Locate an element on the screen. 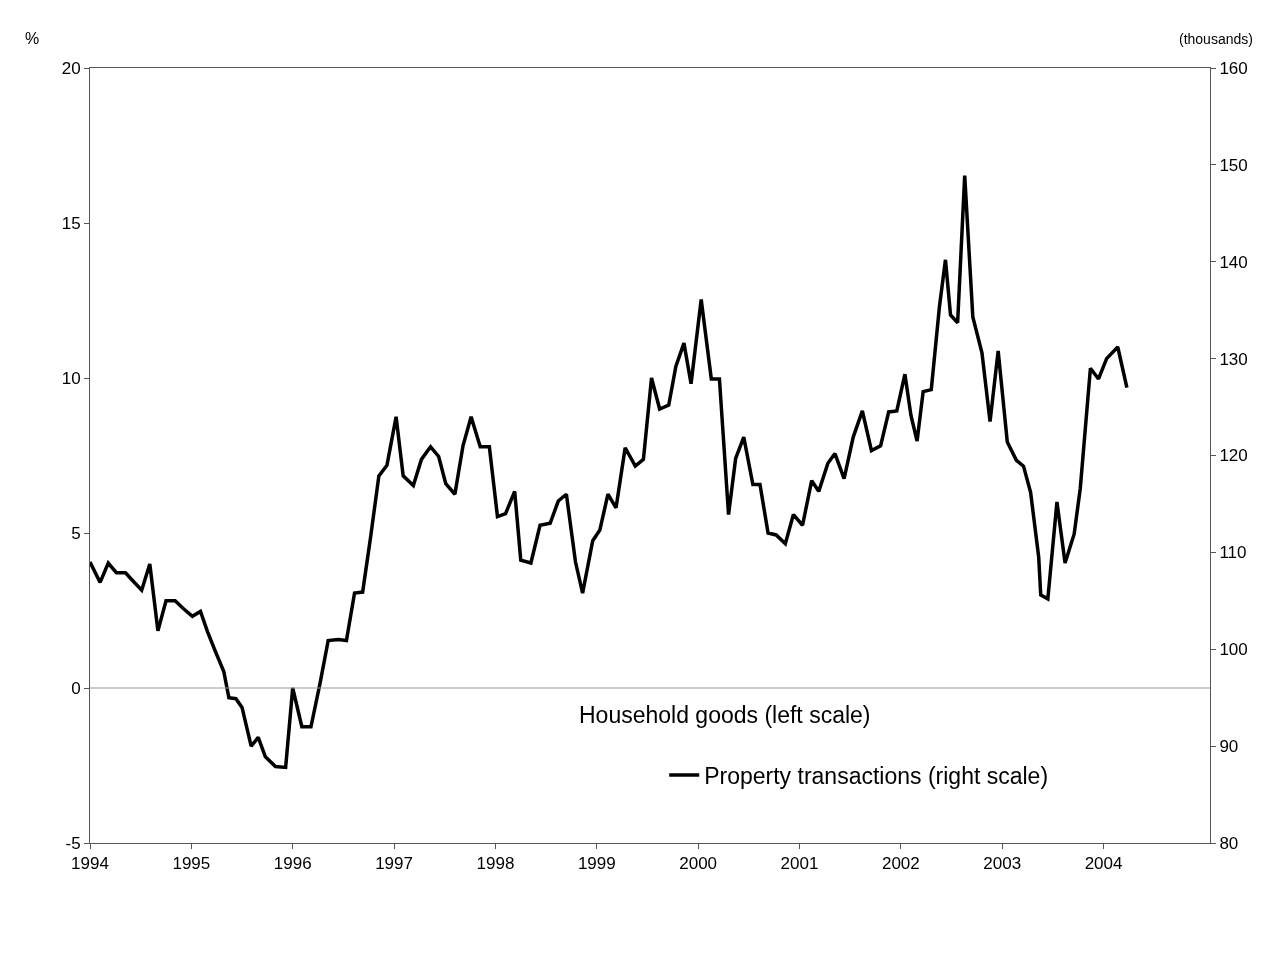 This screenshot has height=953, width=1277. y2-tick-label: 120 is located at coordinates (1233, 456).